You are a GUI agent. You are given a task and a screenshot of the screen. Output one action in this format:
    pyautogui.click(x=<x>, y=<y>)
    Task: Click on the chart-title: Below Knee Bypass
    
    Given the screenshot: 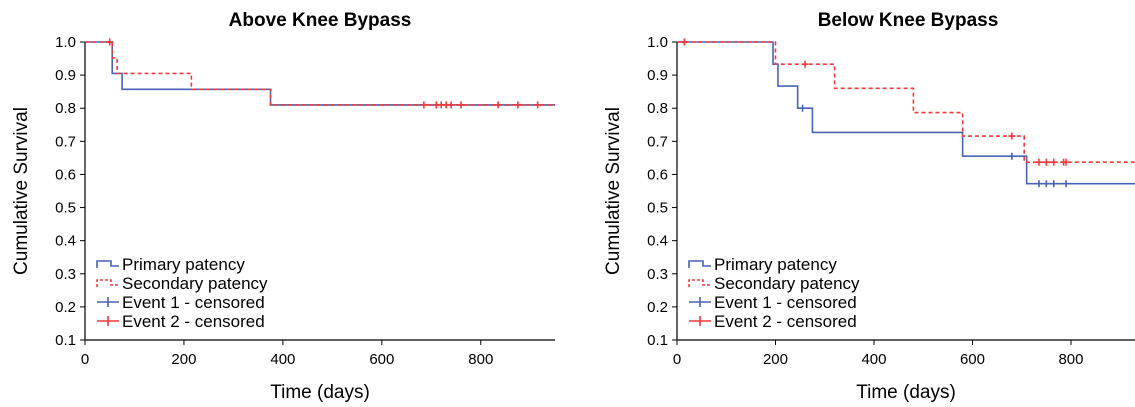 What is the action you would take?
    pyautogui.click(x=908, y=20)
    